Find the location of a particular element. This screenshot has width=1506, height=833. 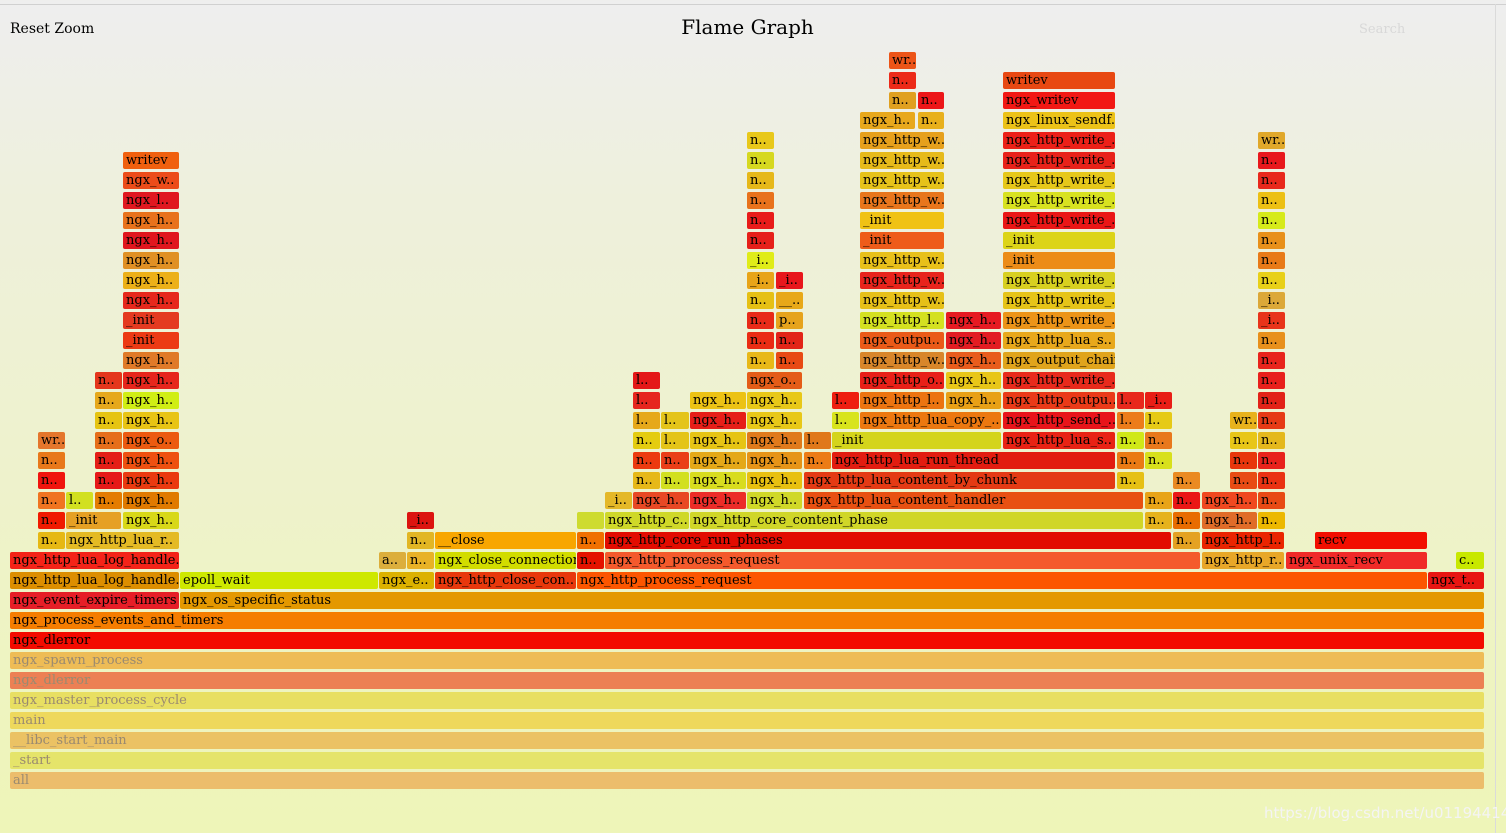

flame-frame: ngx_unix_recv is located at coordinates (1356, 560).